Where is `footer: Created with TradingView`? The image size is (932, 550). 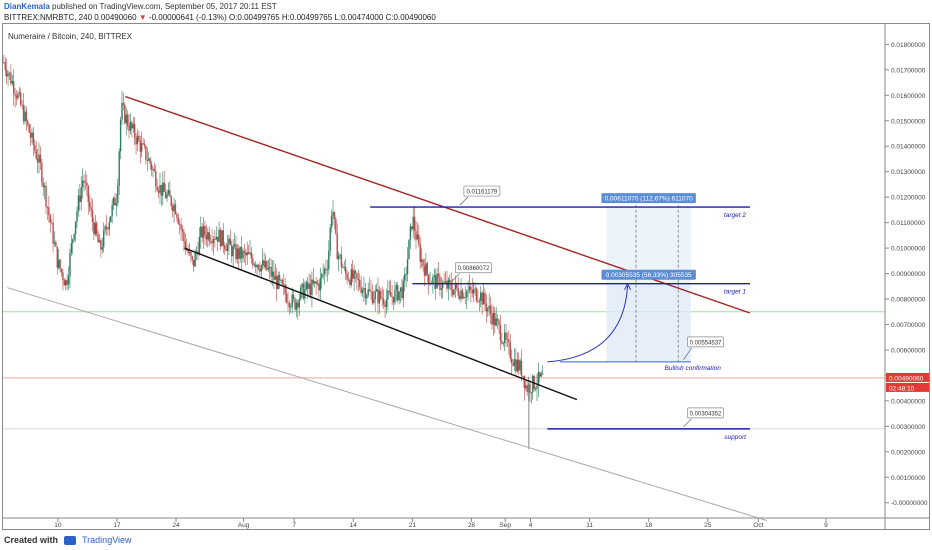
footer: Created with TradingView is located at coordinates (68, 540).